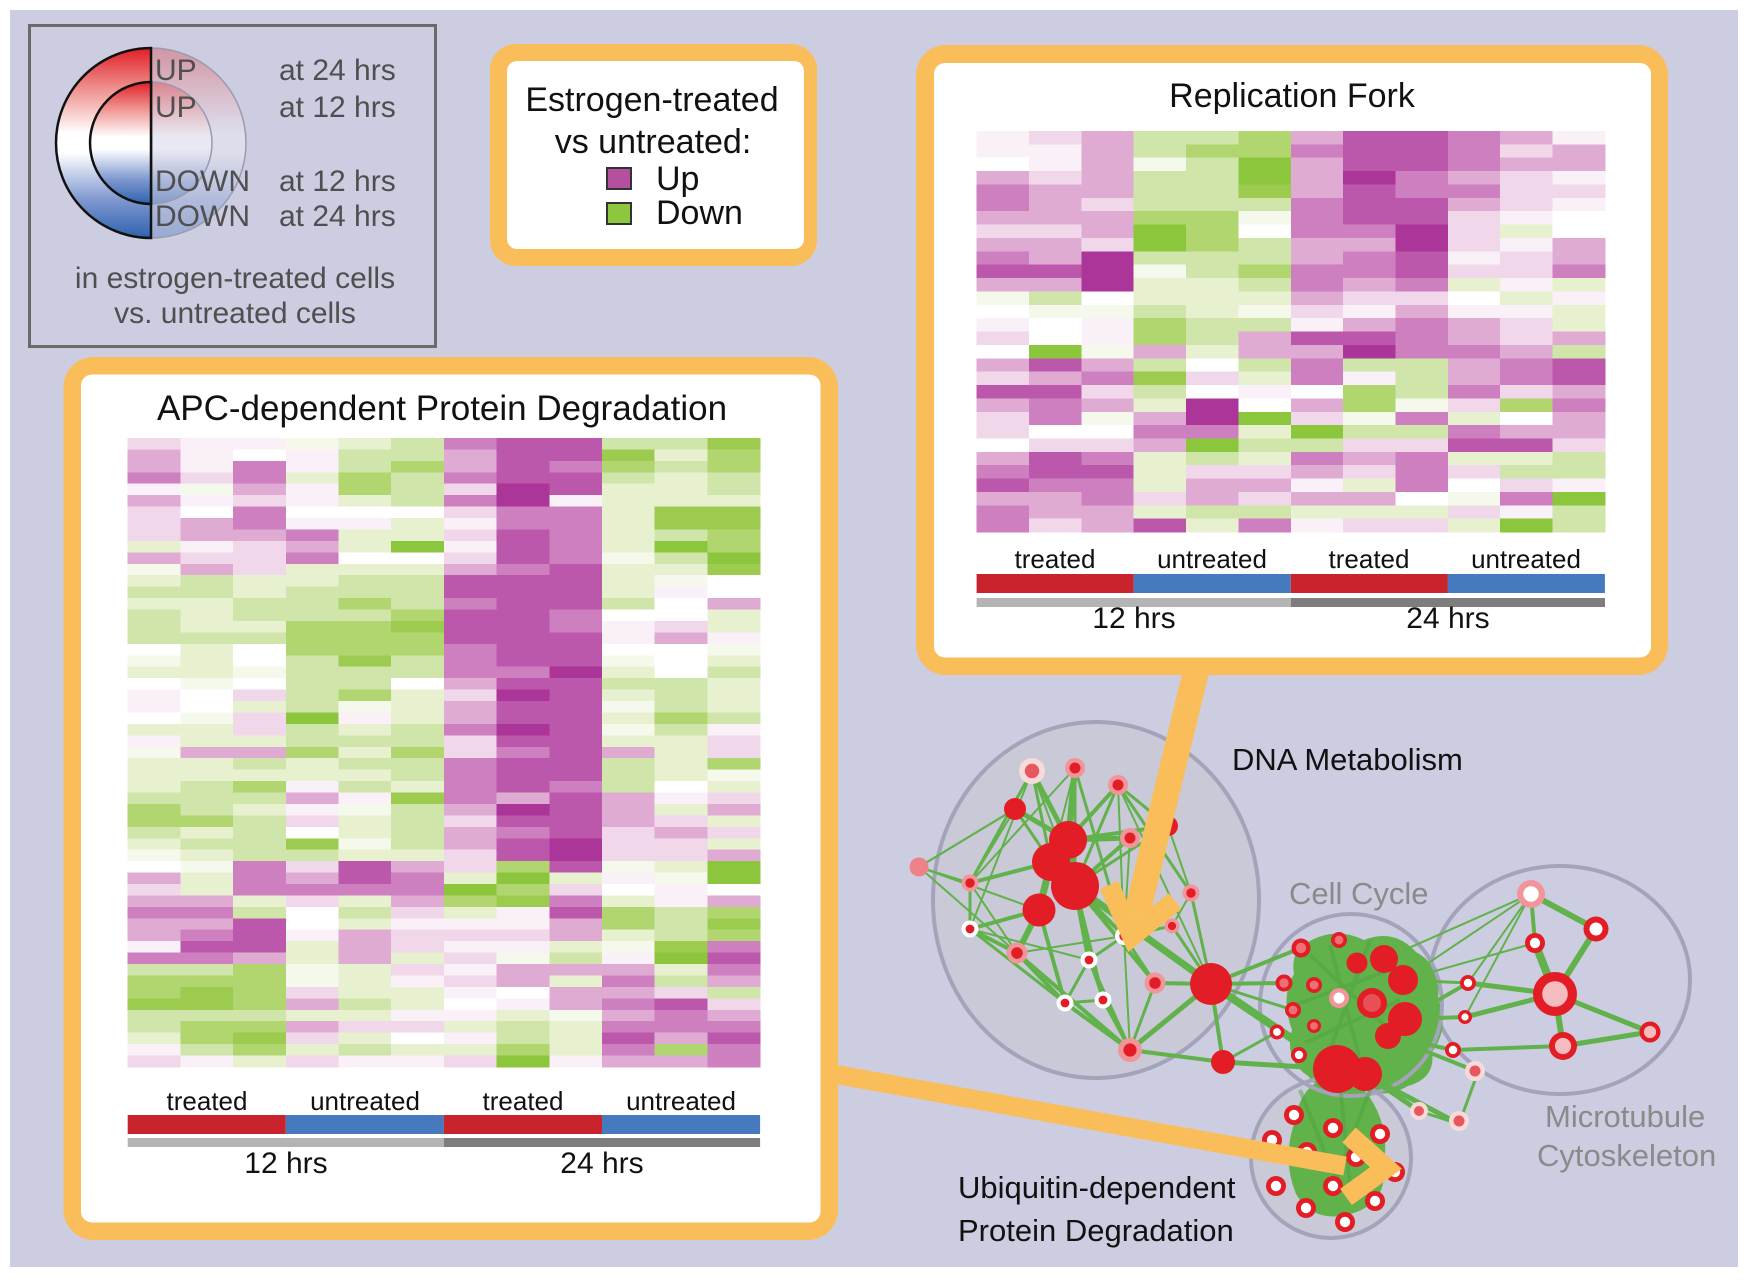 This screenshot has width=1750, height=1284. I want to click on svg-text:APC-dependent Protein Degradat: APC-dependent Protein Degradation, so click(442, 408).